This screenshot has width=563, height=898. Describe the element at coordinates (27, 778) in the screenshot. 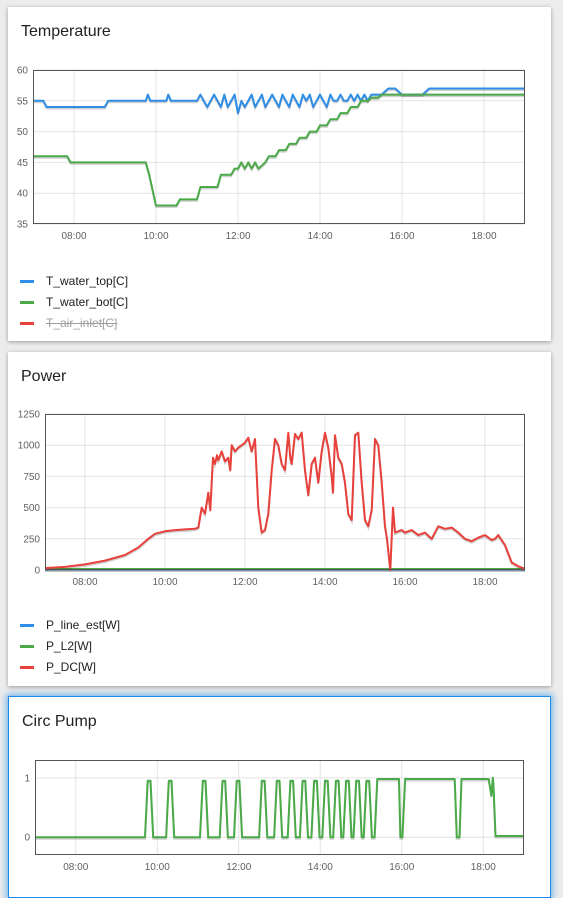

I see `y-tick-label: 1` at that location.